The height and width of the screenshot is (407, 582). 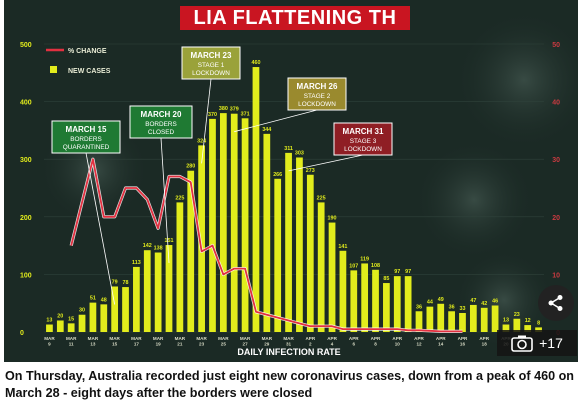 I want to click on annotation-line2: STAGE 3, so click(x=363, y=141).